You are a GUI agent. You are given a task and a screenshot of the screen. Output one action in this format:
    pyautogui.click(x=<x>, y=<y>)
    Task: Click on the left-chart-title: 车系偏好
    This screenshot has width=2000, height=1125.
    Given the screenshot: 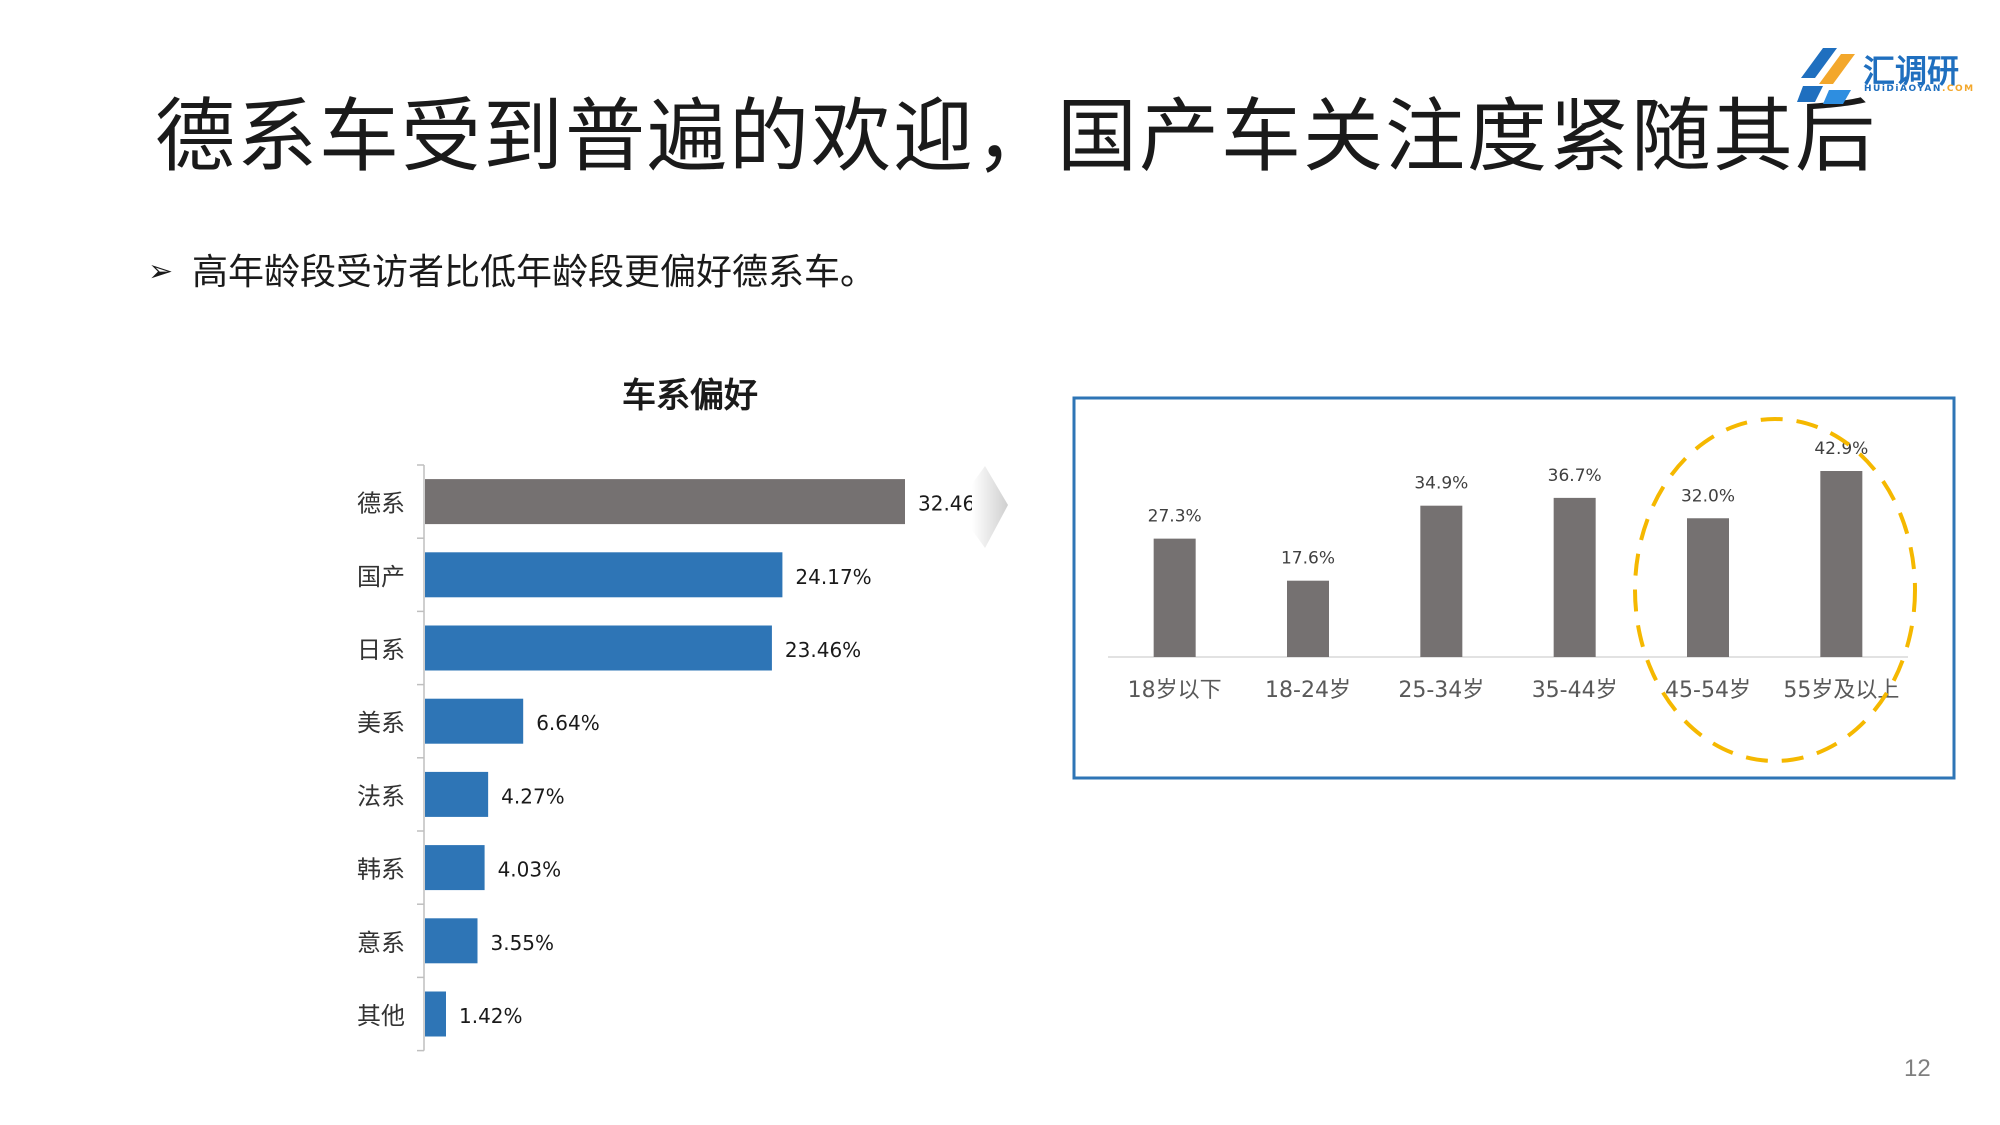 What is the action you would take?
    pyautogui.click(x=690, y=396)
    